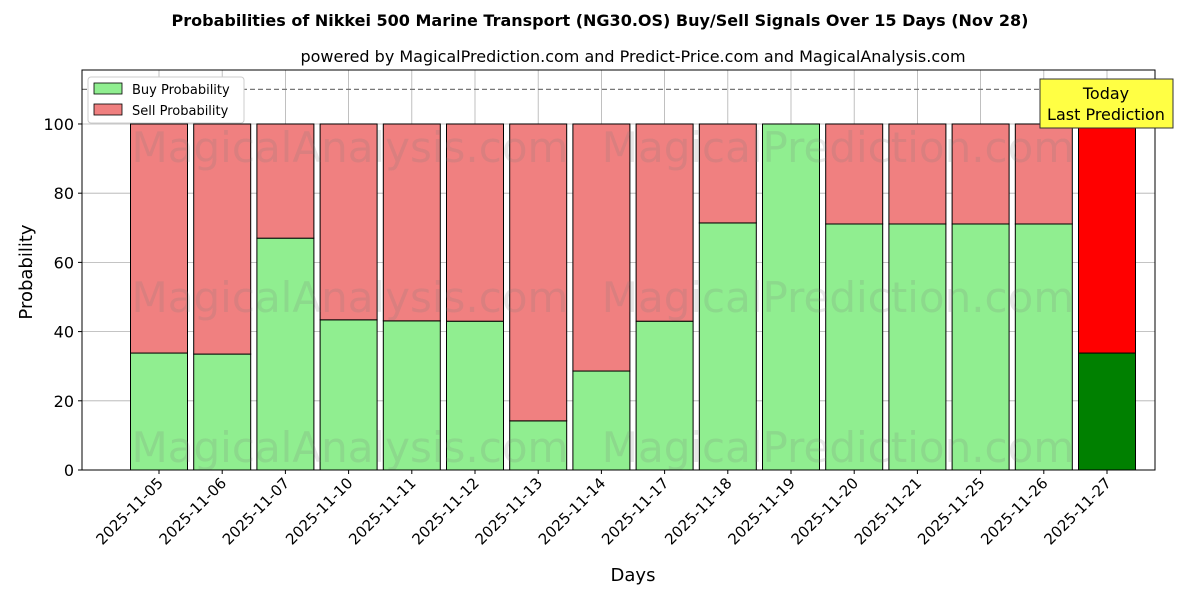 The height and width of the screenshot is (604, 1200). I want to click on x-tick-label: 2025-11-12, so click(445, 511).